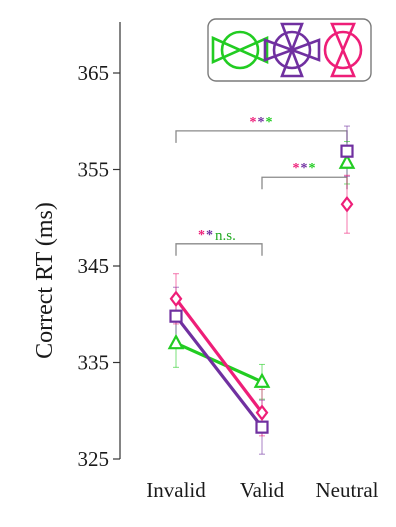  What do you see at coordinates (94, 459) in the screenshot?
I see `y-tick-label: 325` at bounding box center [94, 459].